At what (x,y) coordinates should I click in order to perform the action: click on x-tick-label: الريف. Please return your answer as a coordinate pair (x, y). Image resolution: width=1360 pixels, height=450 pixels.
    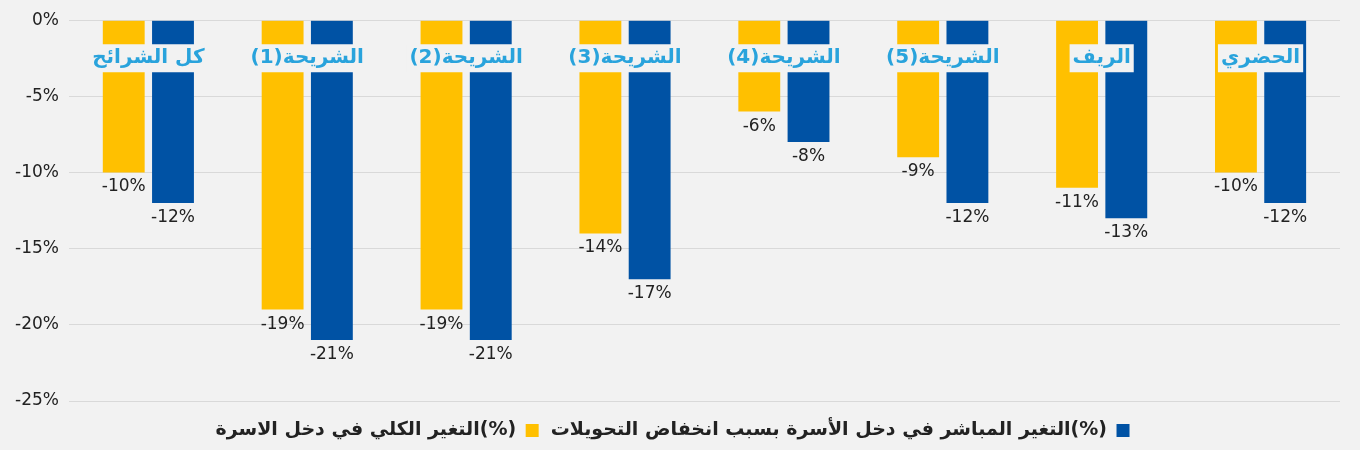
    Looking at the image, I should click on (1101, 56).